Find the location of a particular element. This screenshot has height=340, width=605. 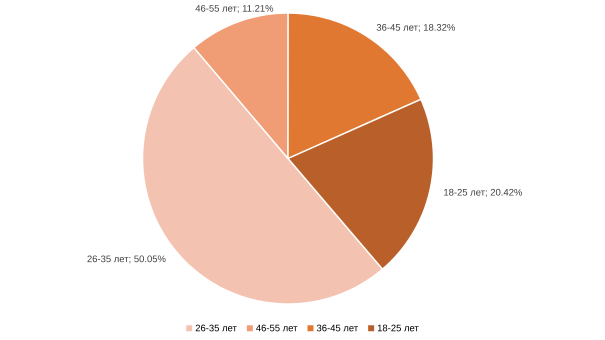

slice-label: 18-25 лет is located at coordinates (464, 192).